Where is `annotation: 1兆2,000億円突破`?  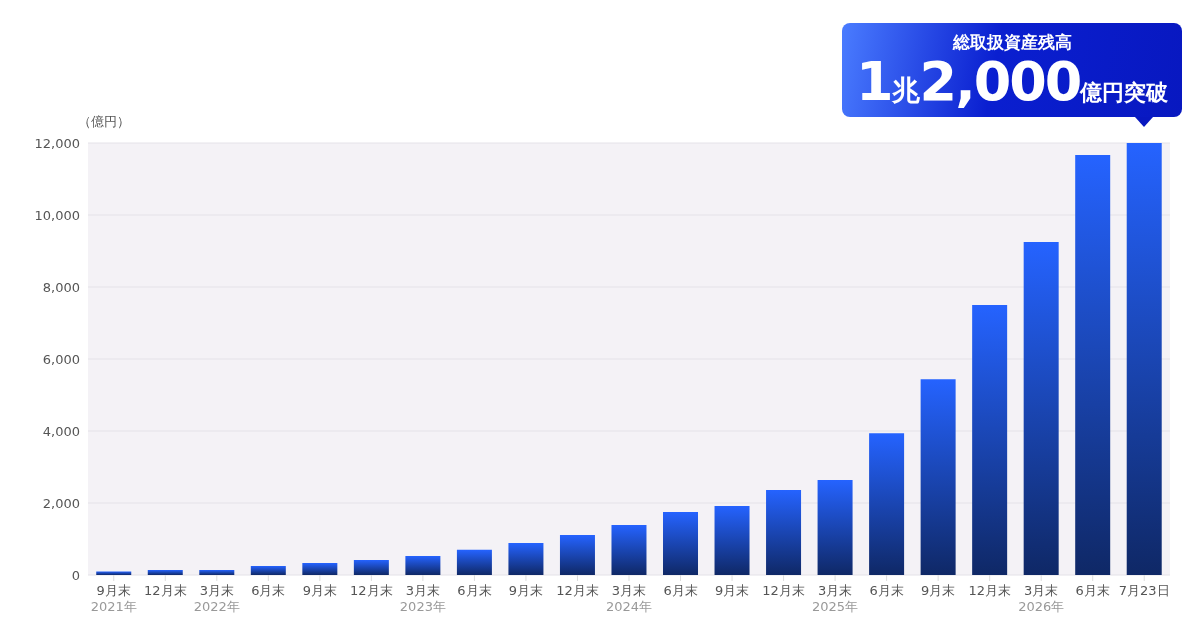
annotation: 1兆2,000億円突破 is located at coordinates (1012, 81).